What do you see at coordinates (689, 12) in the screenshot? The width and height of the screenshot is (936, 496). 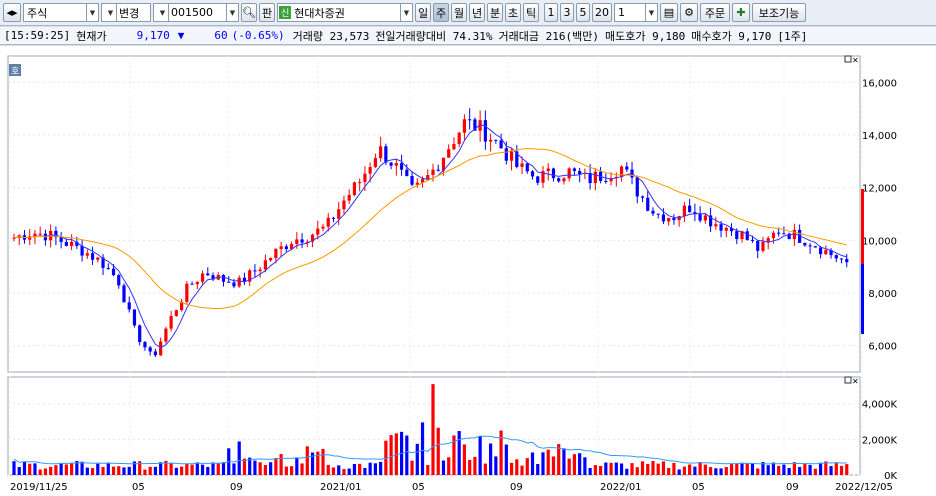 I see `gear-icon: ⚙` at bounding box center [689, 12].